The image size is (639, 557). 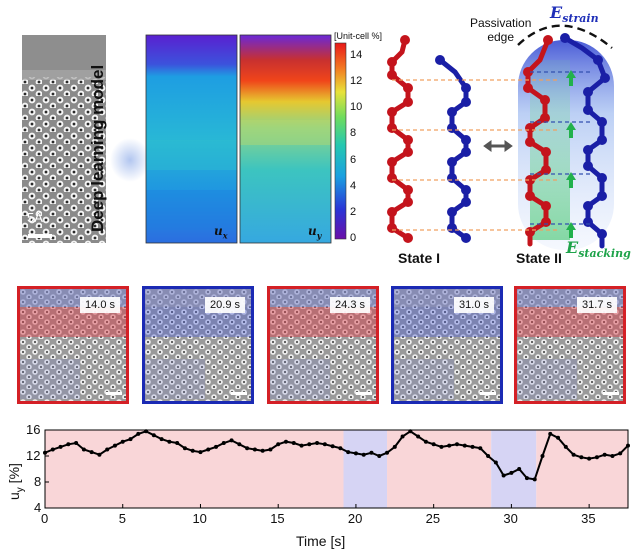 What do you see at coordinates (539, 258) in the screenshot?
I see `state-ii-label: State II` at bounding box center [539, 258].